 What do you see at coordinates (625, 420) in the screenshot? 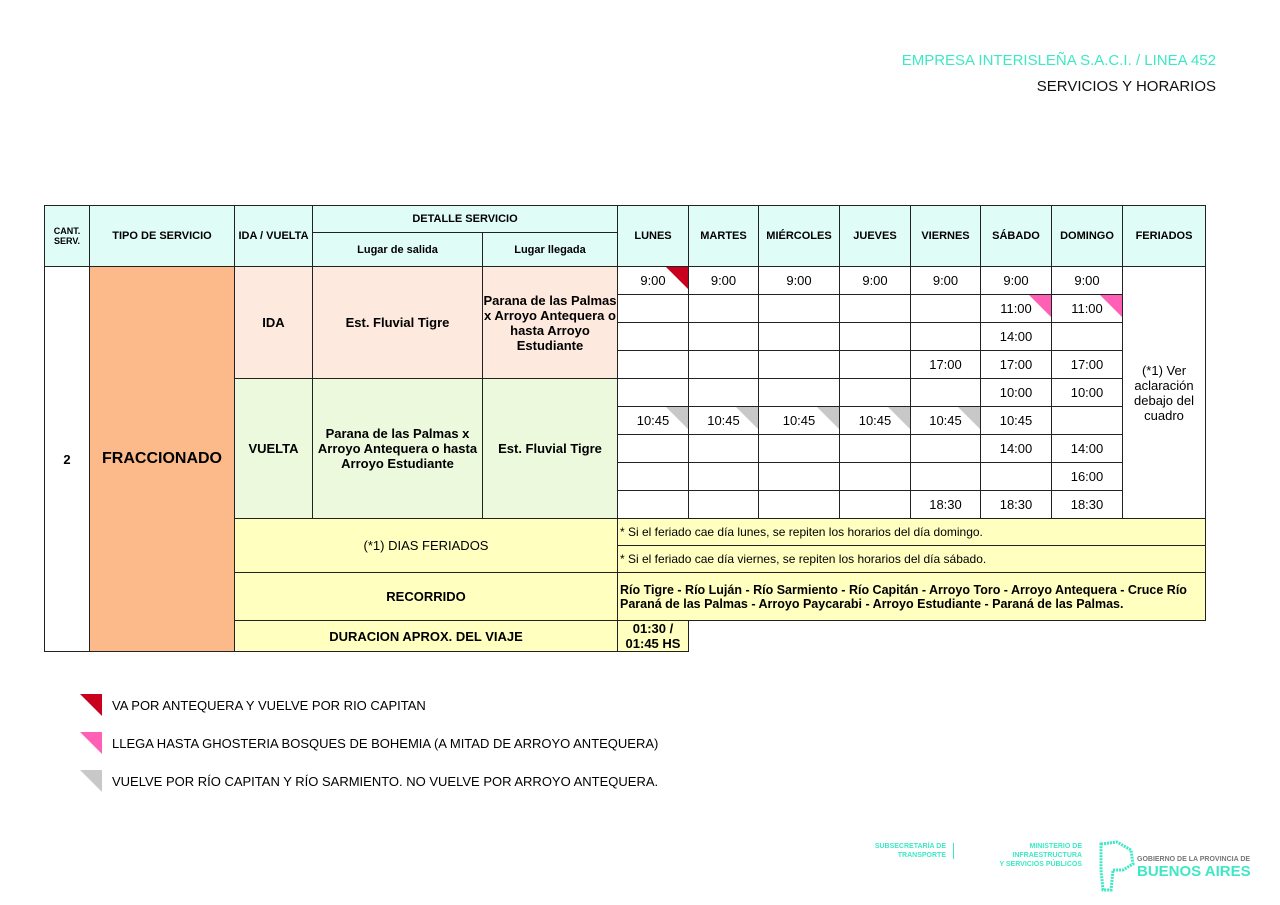
I see `schedule-row: 10:45 10:45 10:45 10:45 10:45 10:45` at bounding box center [625, 420].